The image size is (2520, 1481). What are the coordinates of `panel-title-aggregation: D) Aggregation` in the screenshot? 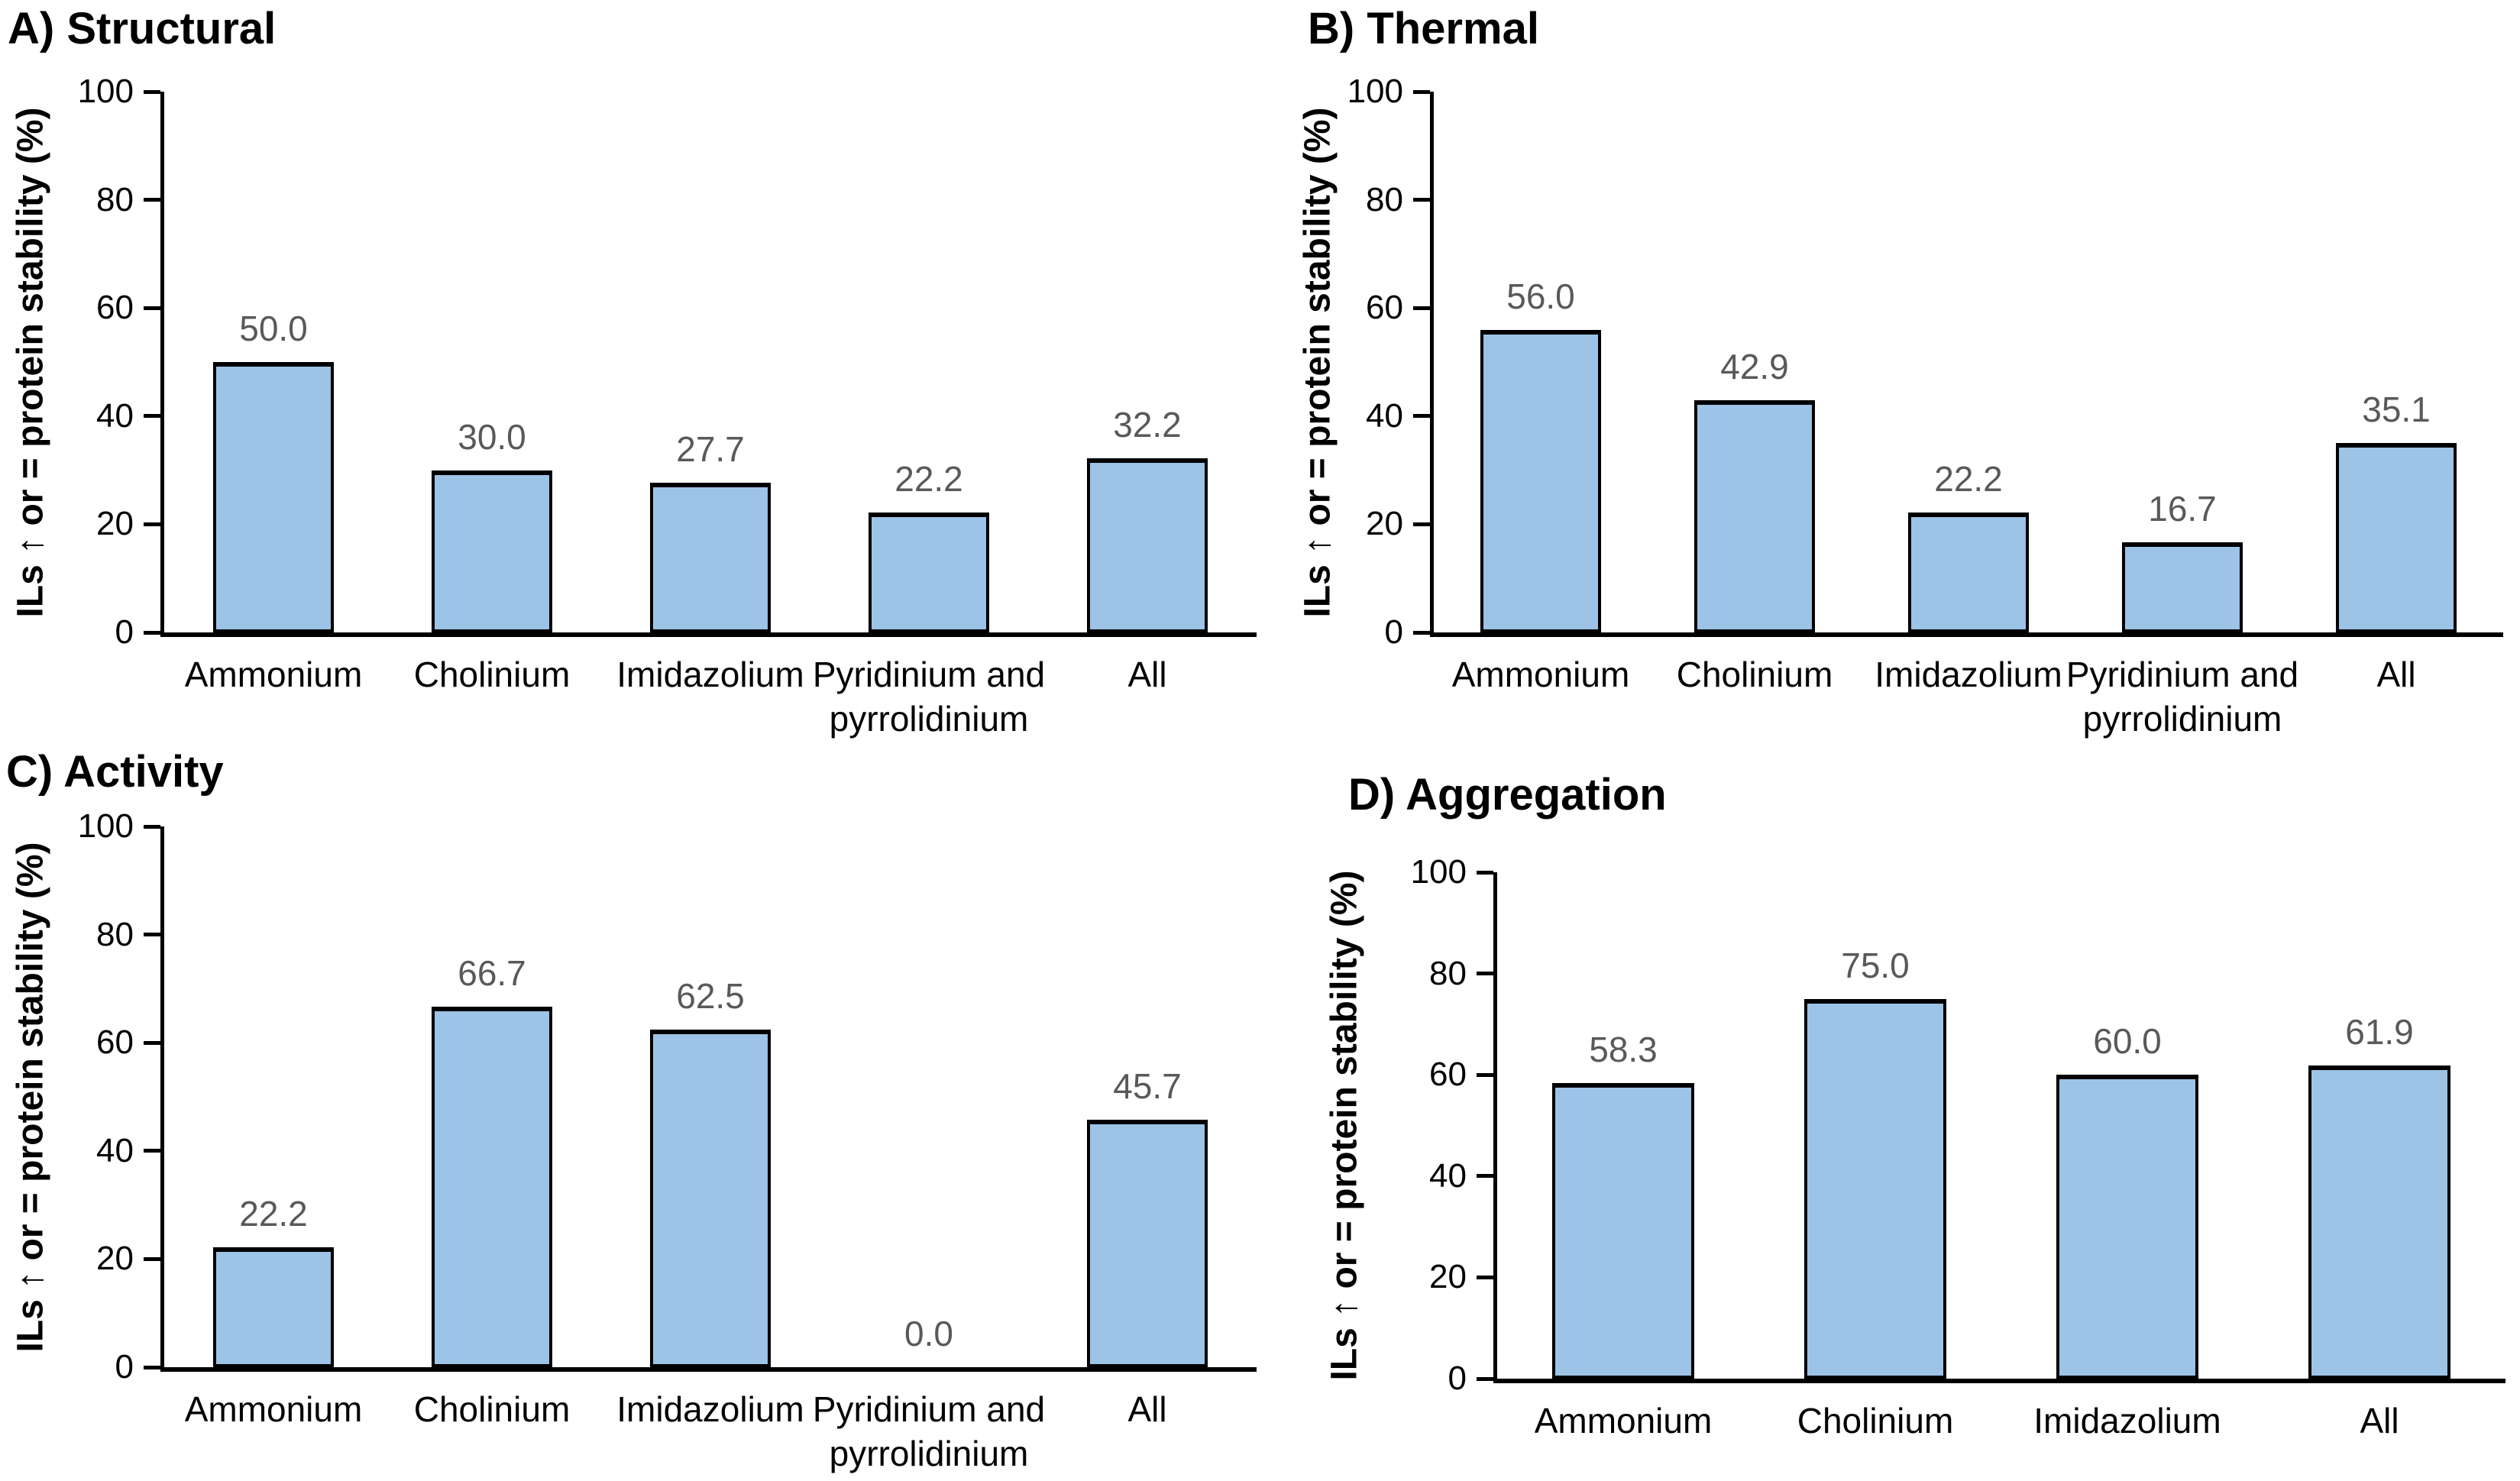 It's located at (1508, 795).